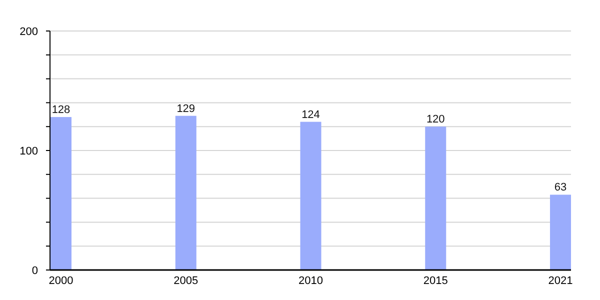 The width and height of the screenshot is (600, 300). I want to click on data-label: 63, so click(560, 188).